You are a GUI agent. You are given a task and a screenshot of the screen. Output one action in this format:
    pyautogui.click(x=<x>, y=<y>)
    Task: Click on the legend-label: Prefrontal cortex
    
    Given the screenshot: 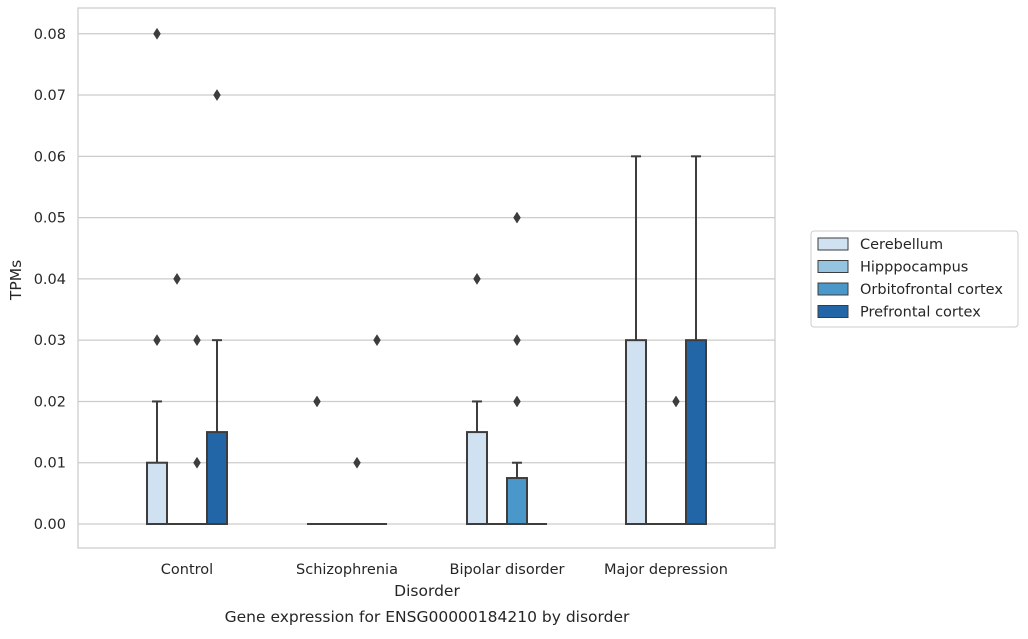 What is the action you would take?
    pyautogui.click(x=920, y=313)
    